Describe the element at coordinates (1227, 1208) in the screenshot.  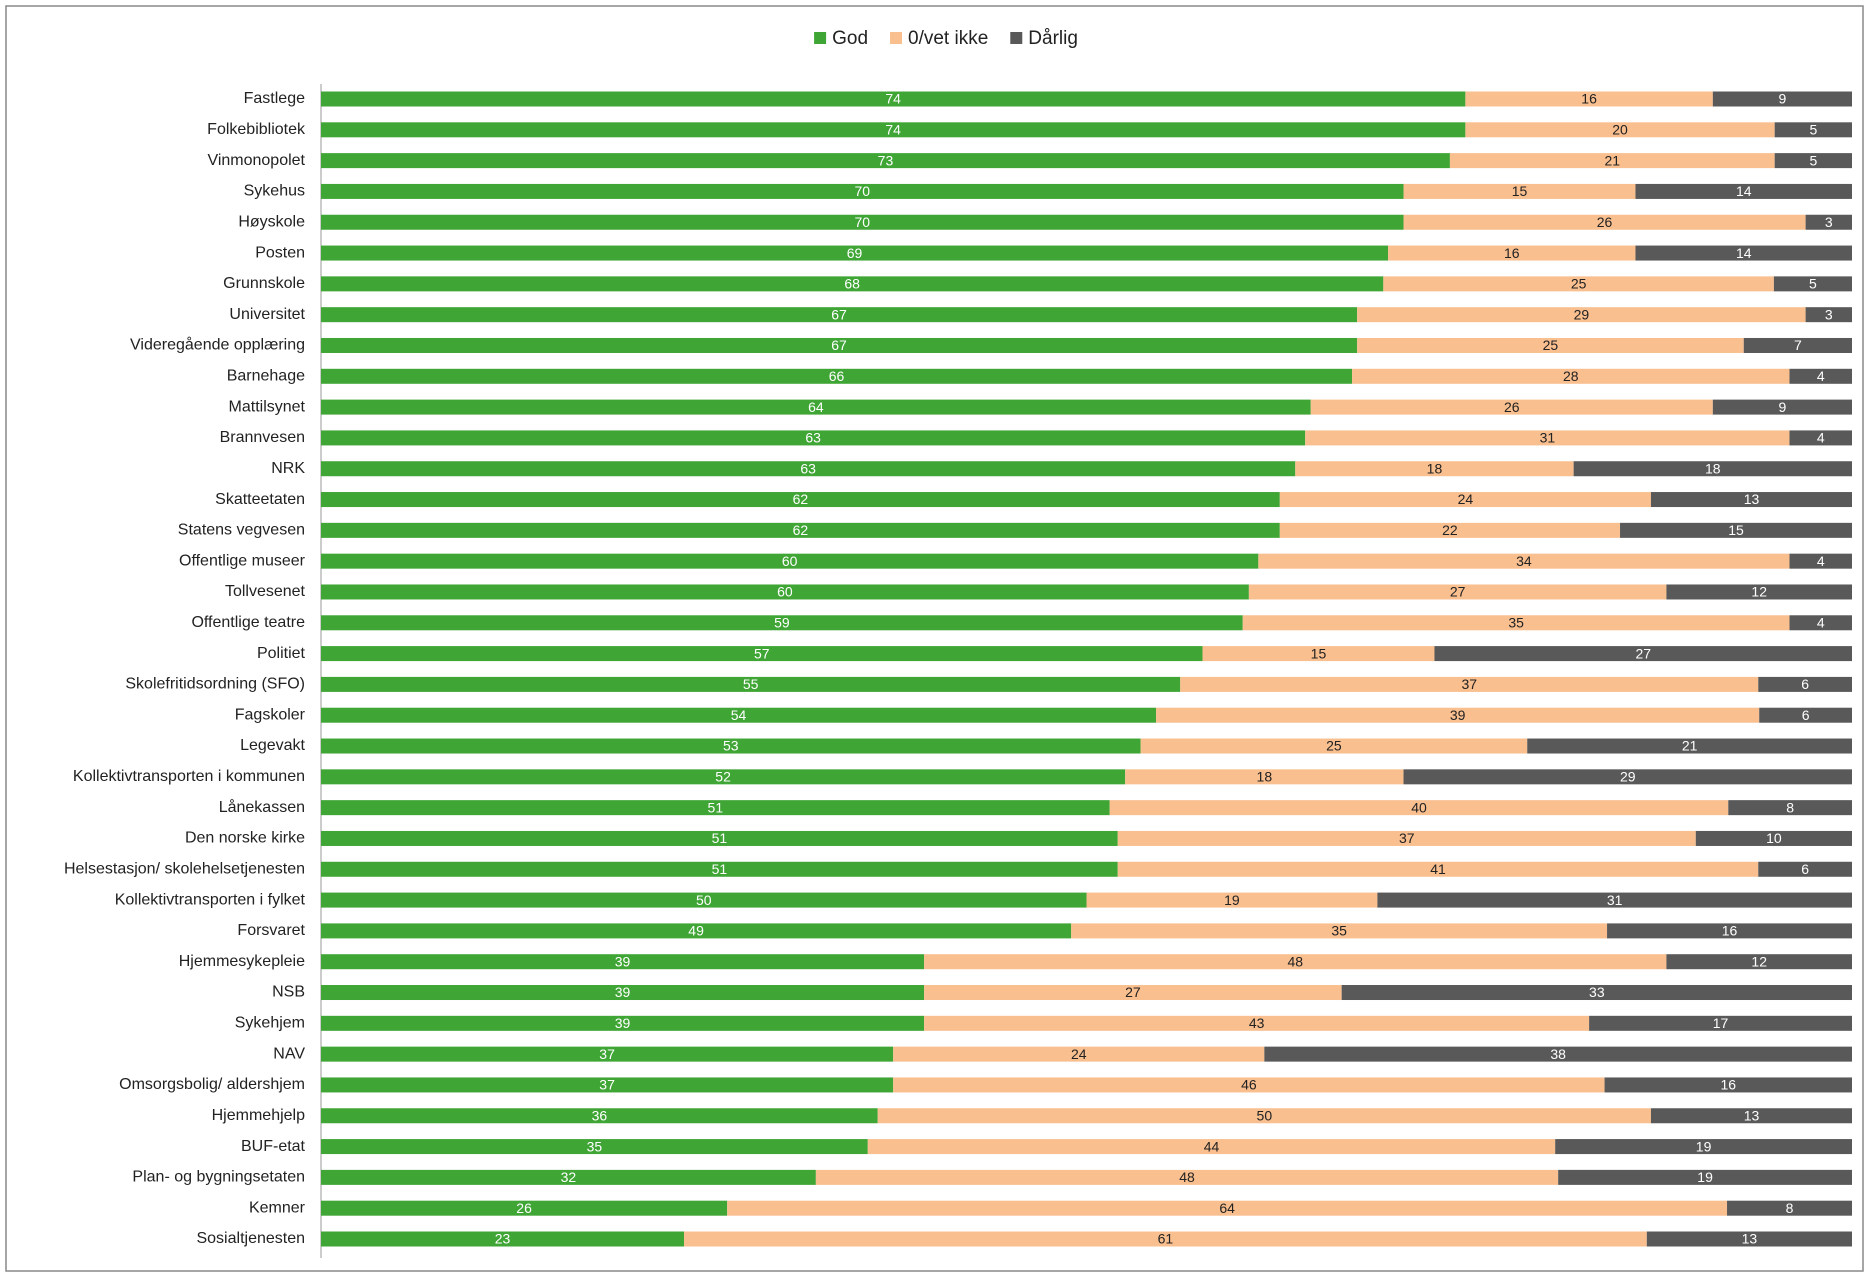
I see `value-label: 64` at that location.